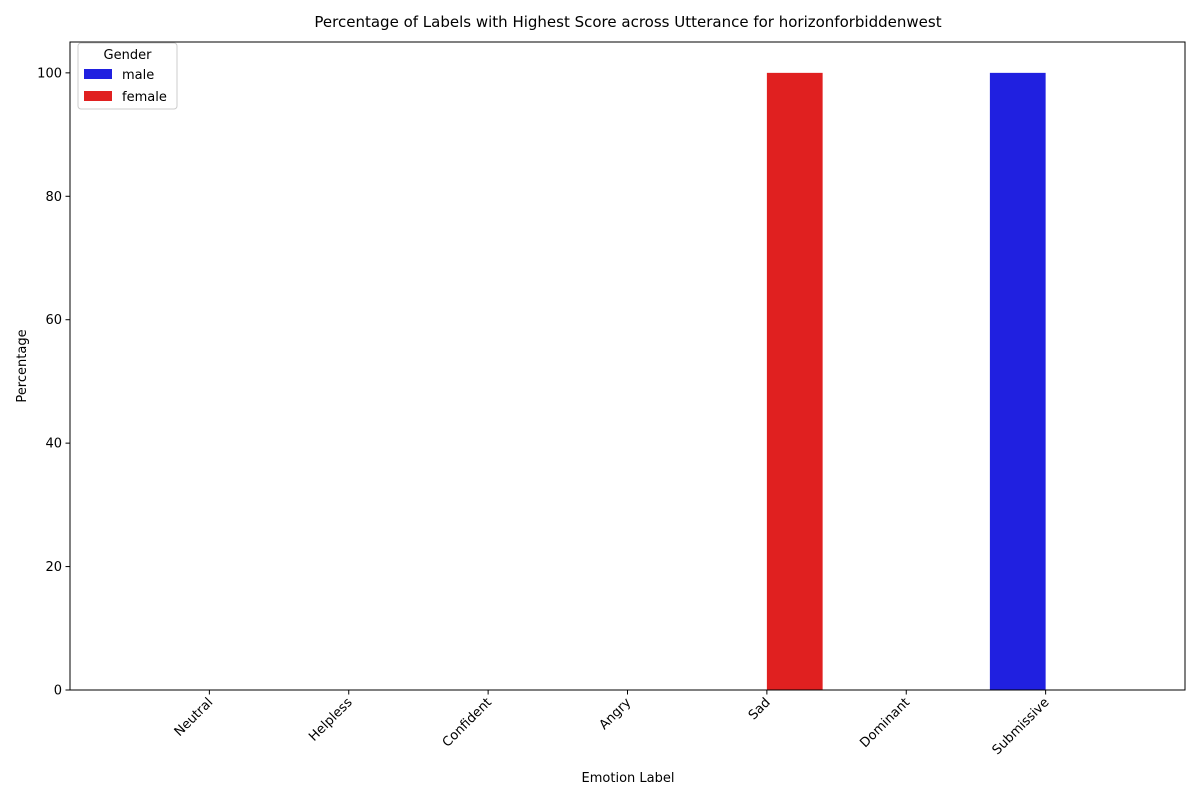  I want to click on y-tick-label: 20, so click(53, 567).